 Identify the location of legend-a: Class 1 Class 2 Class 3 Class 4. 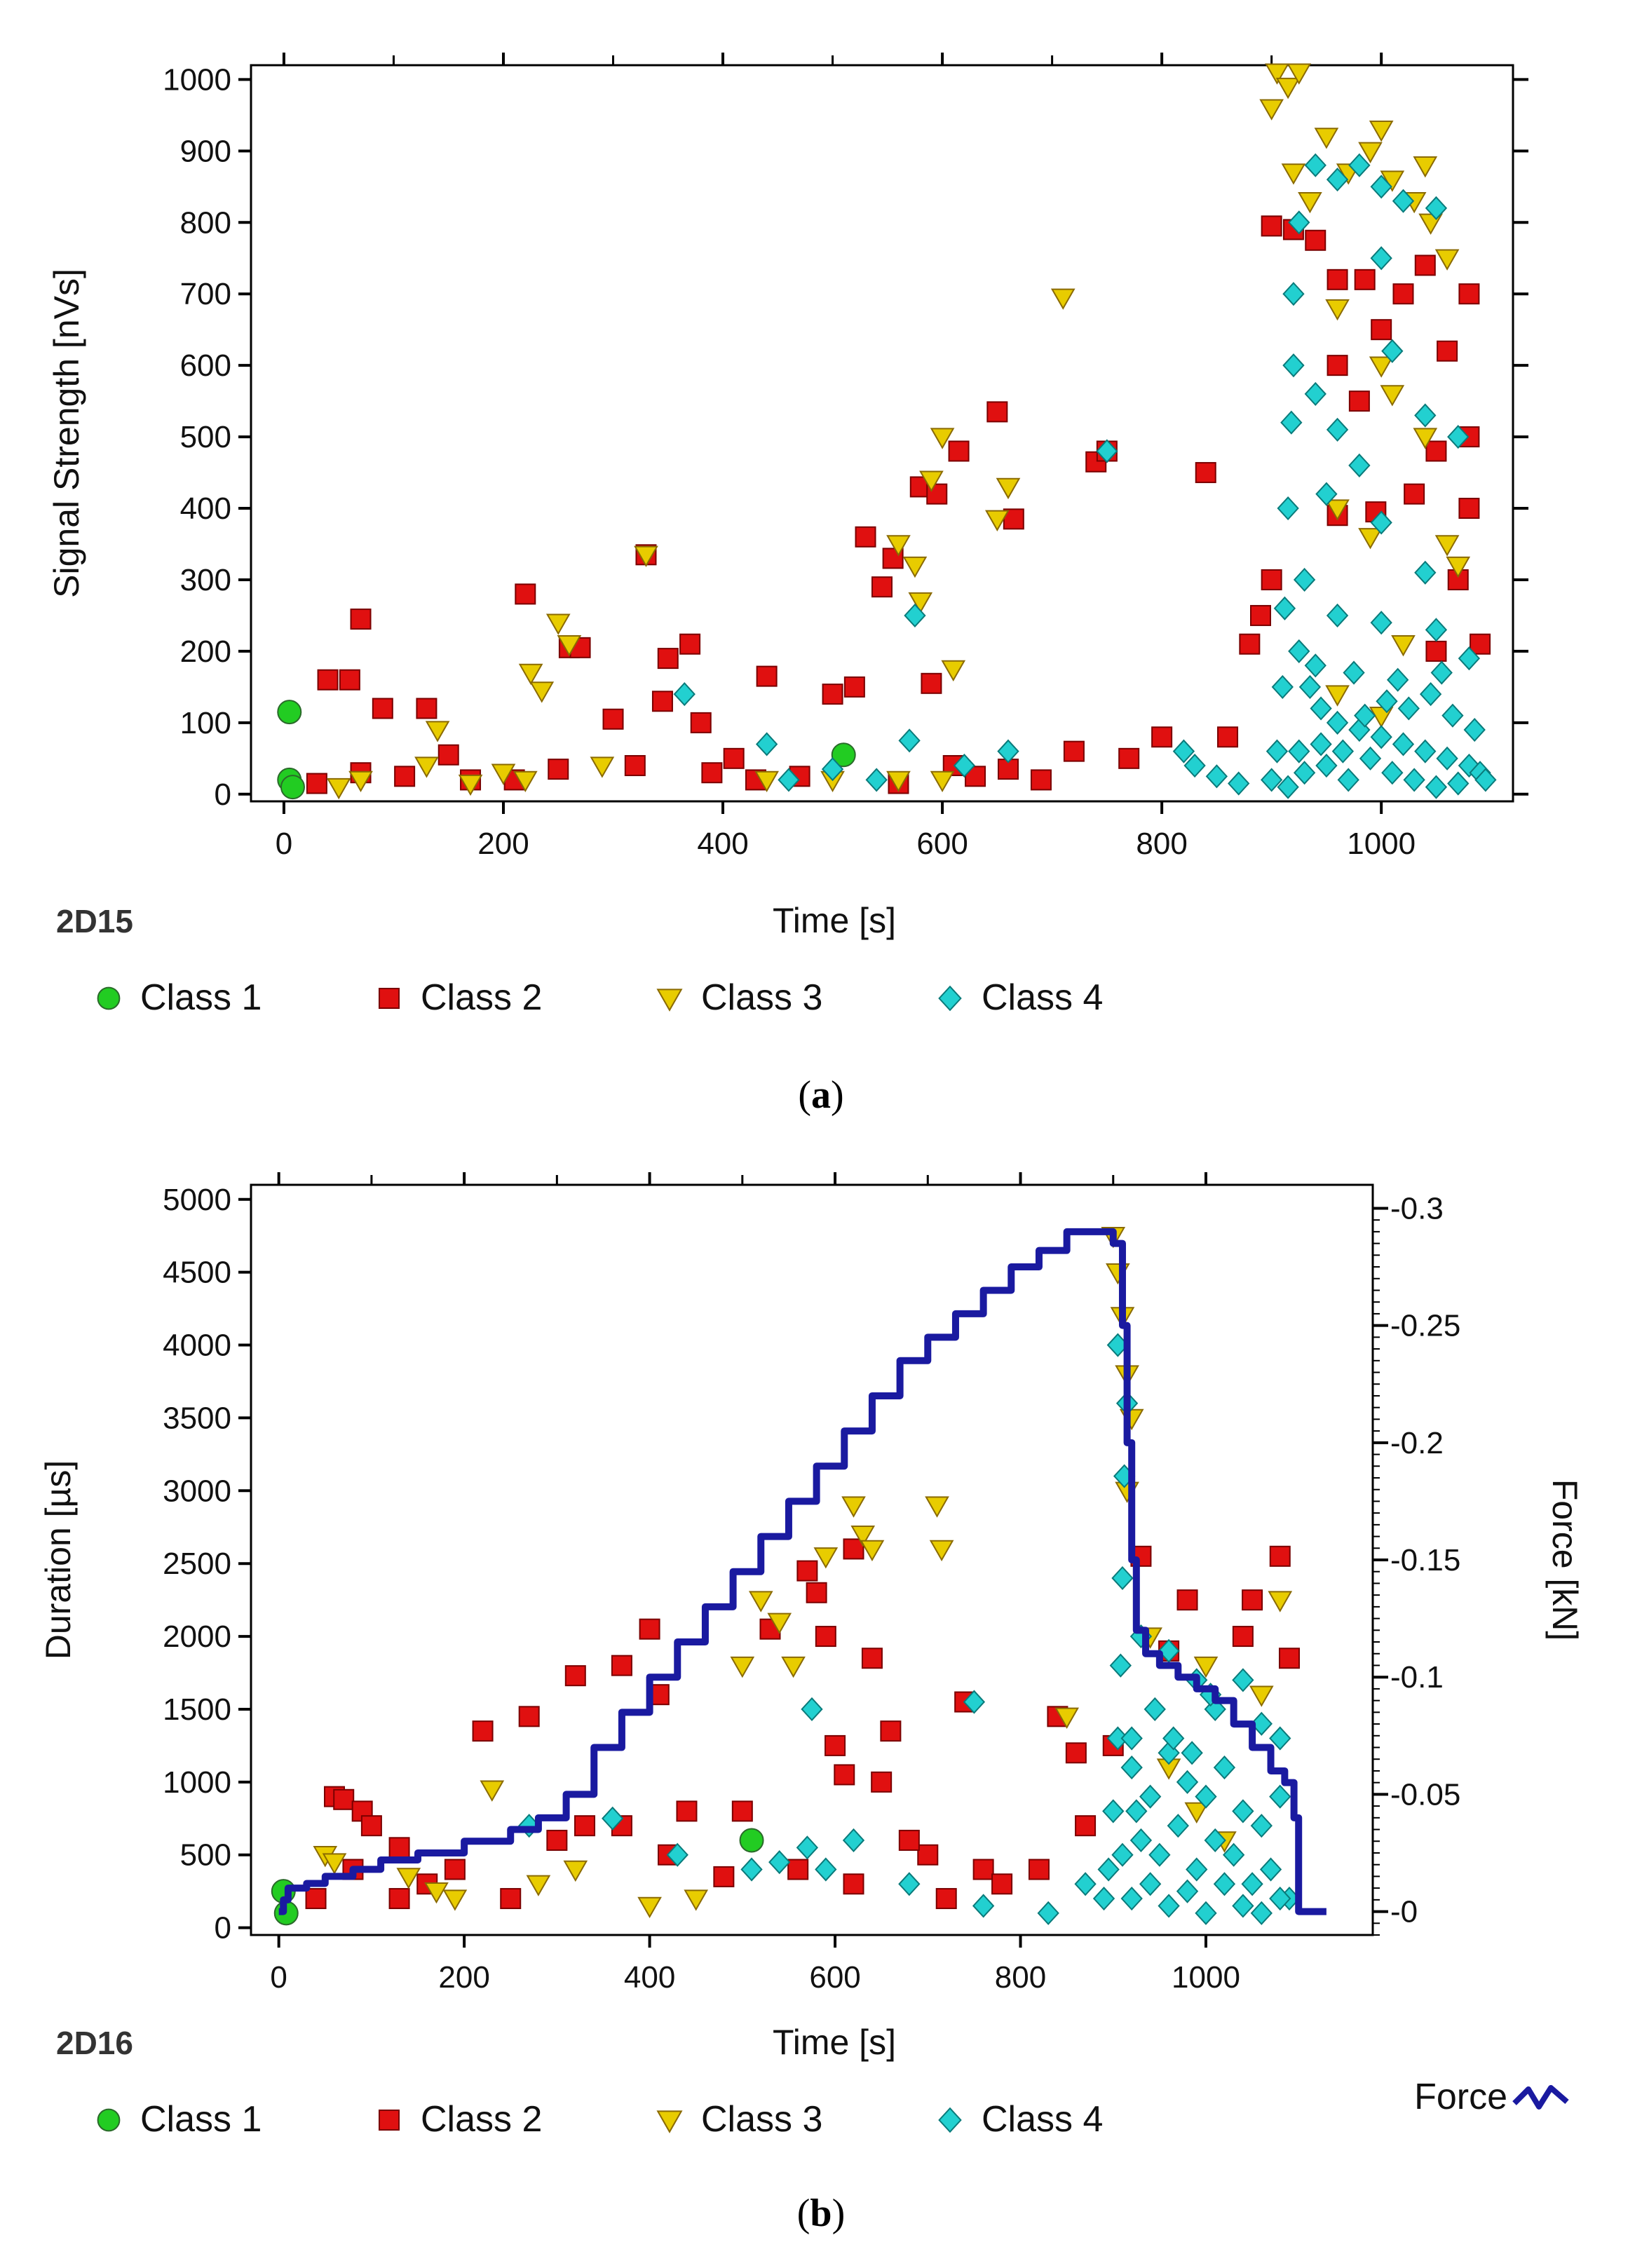
(600, 997).